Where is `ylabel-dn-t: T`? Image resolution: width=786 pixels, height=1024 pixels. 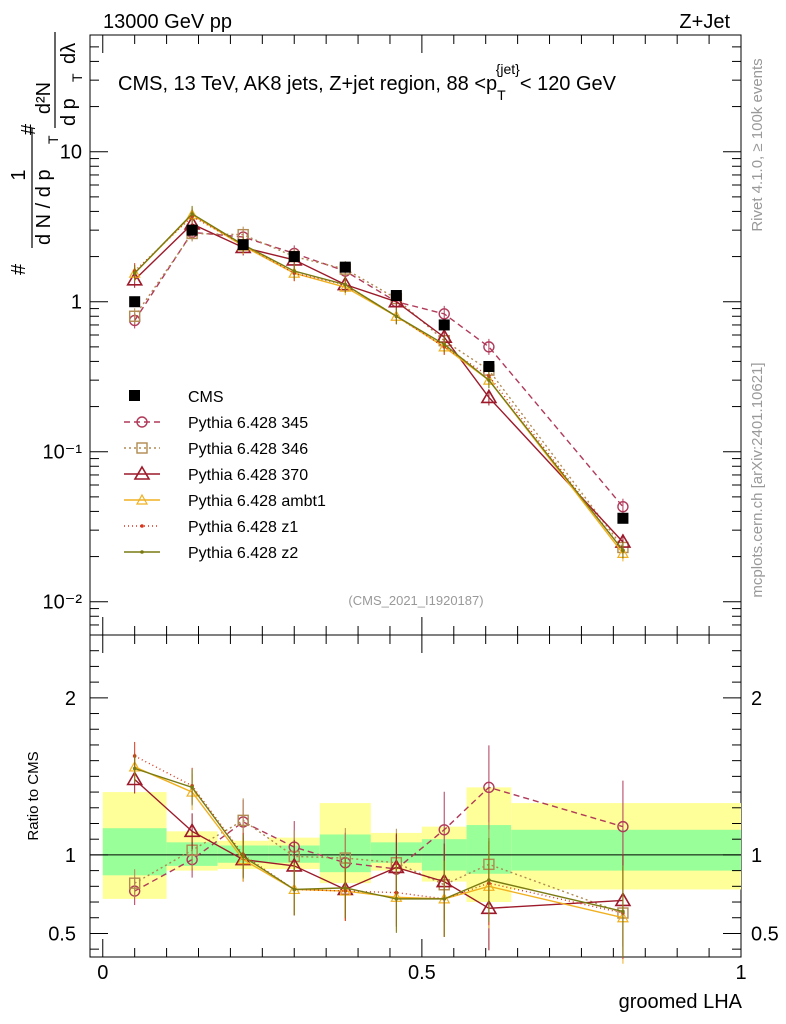
ylabel-dn-t: T is located at coordinates (53, 139).